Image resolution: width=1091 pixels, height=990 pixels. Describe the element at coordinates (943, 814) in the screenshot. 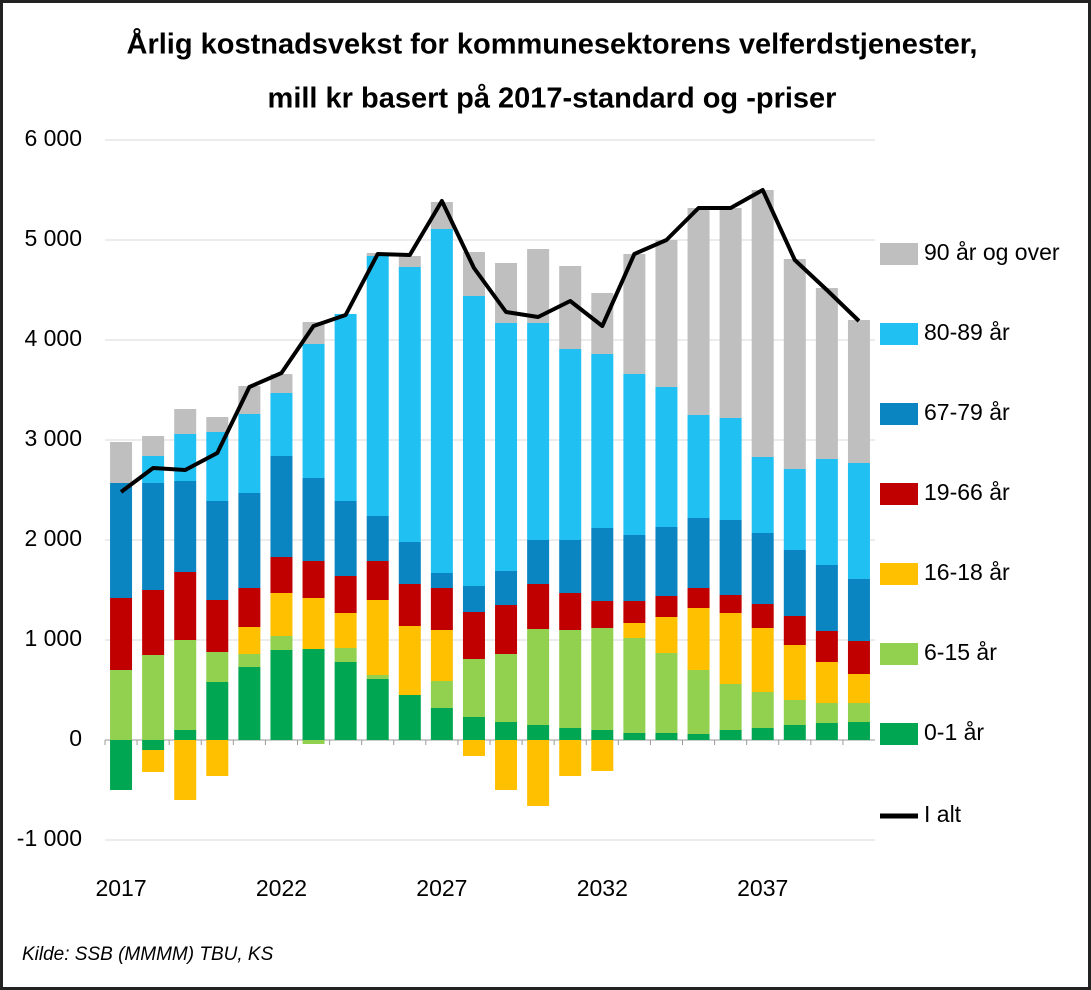

I see `legend-label: I alt` at that location.